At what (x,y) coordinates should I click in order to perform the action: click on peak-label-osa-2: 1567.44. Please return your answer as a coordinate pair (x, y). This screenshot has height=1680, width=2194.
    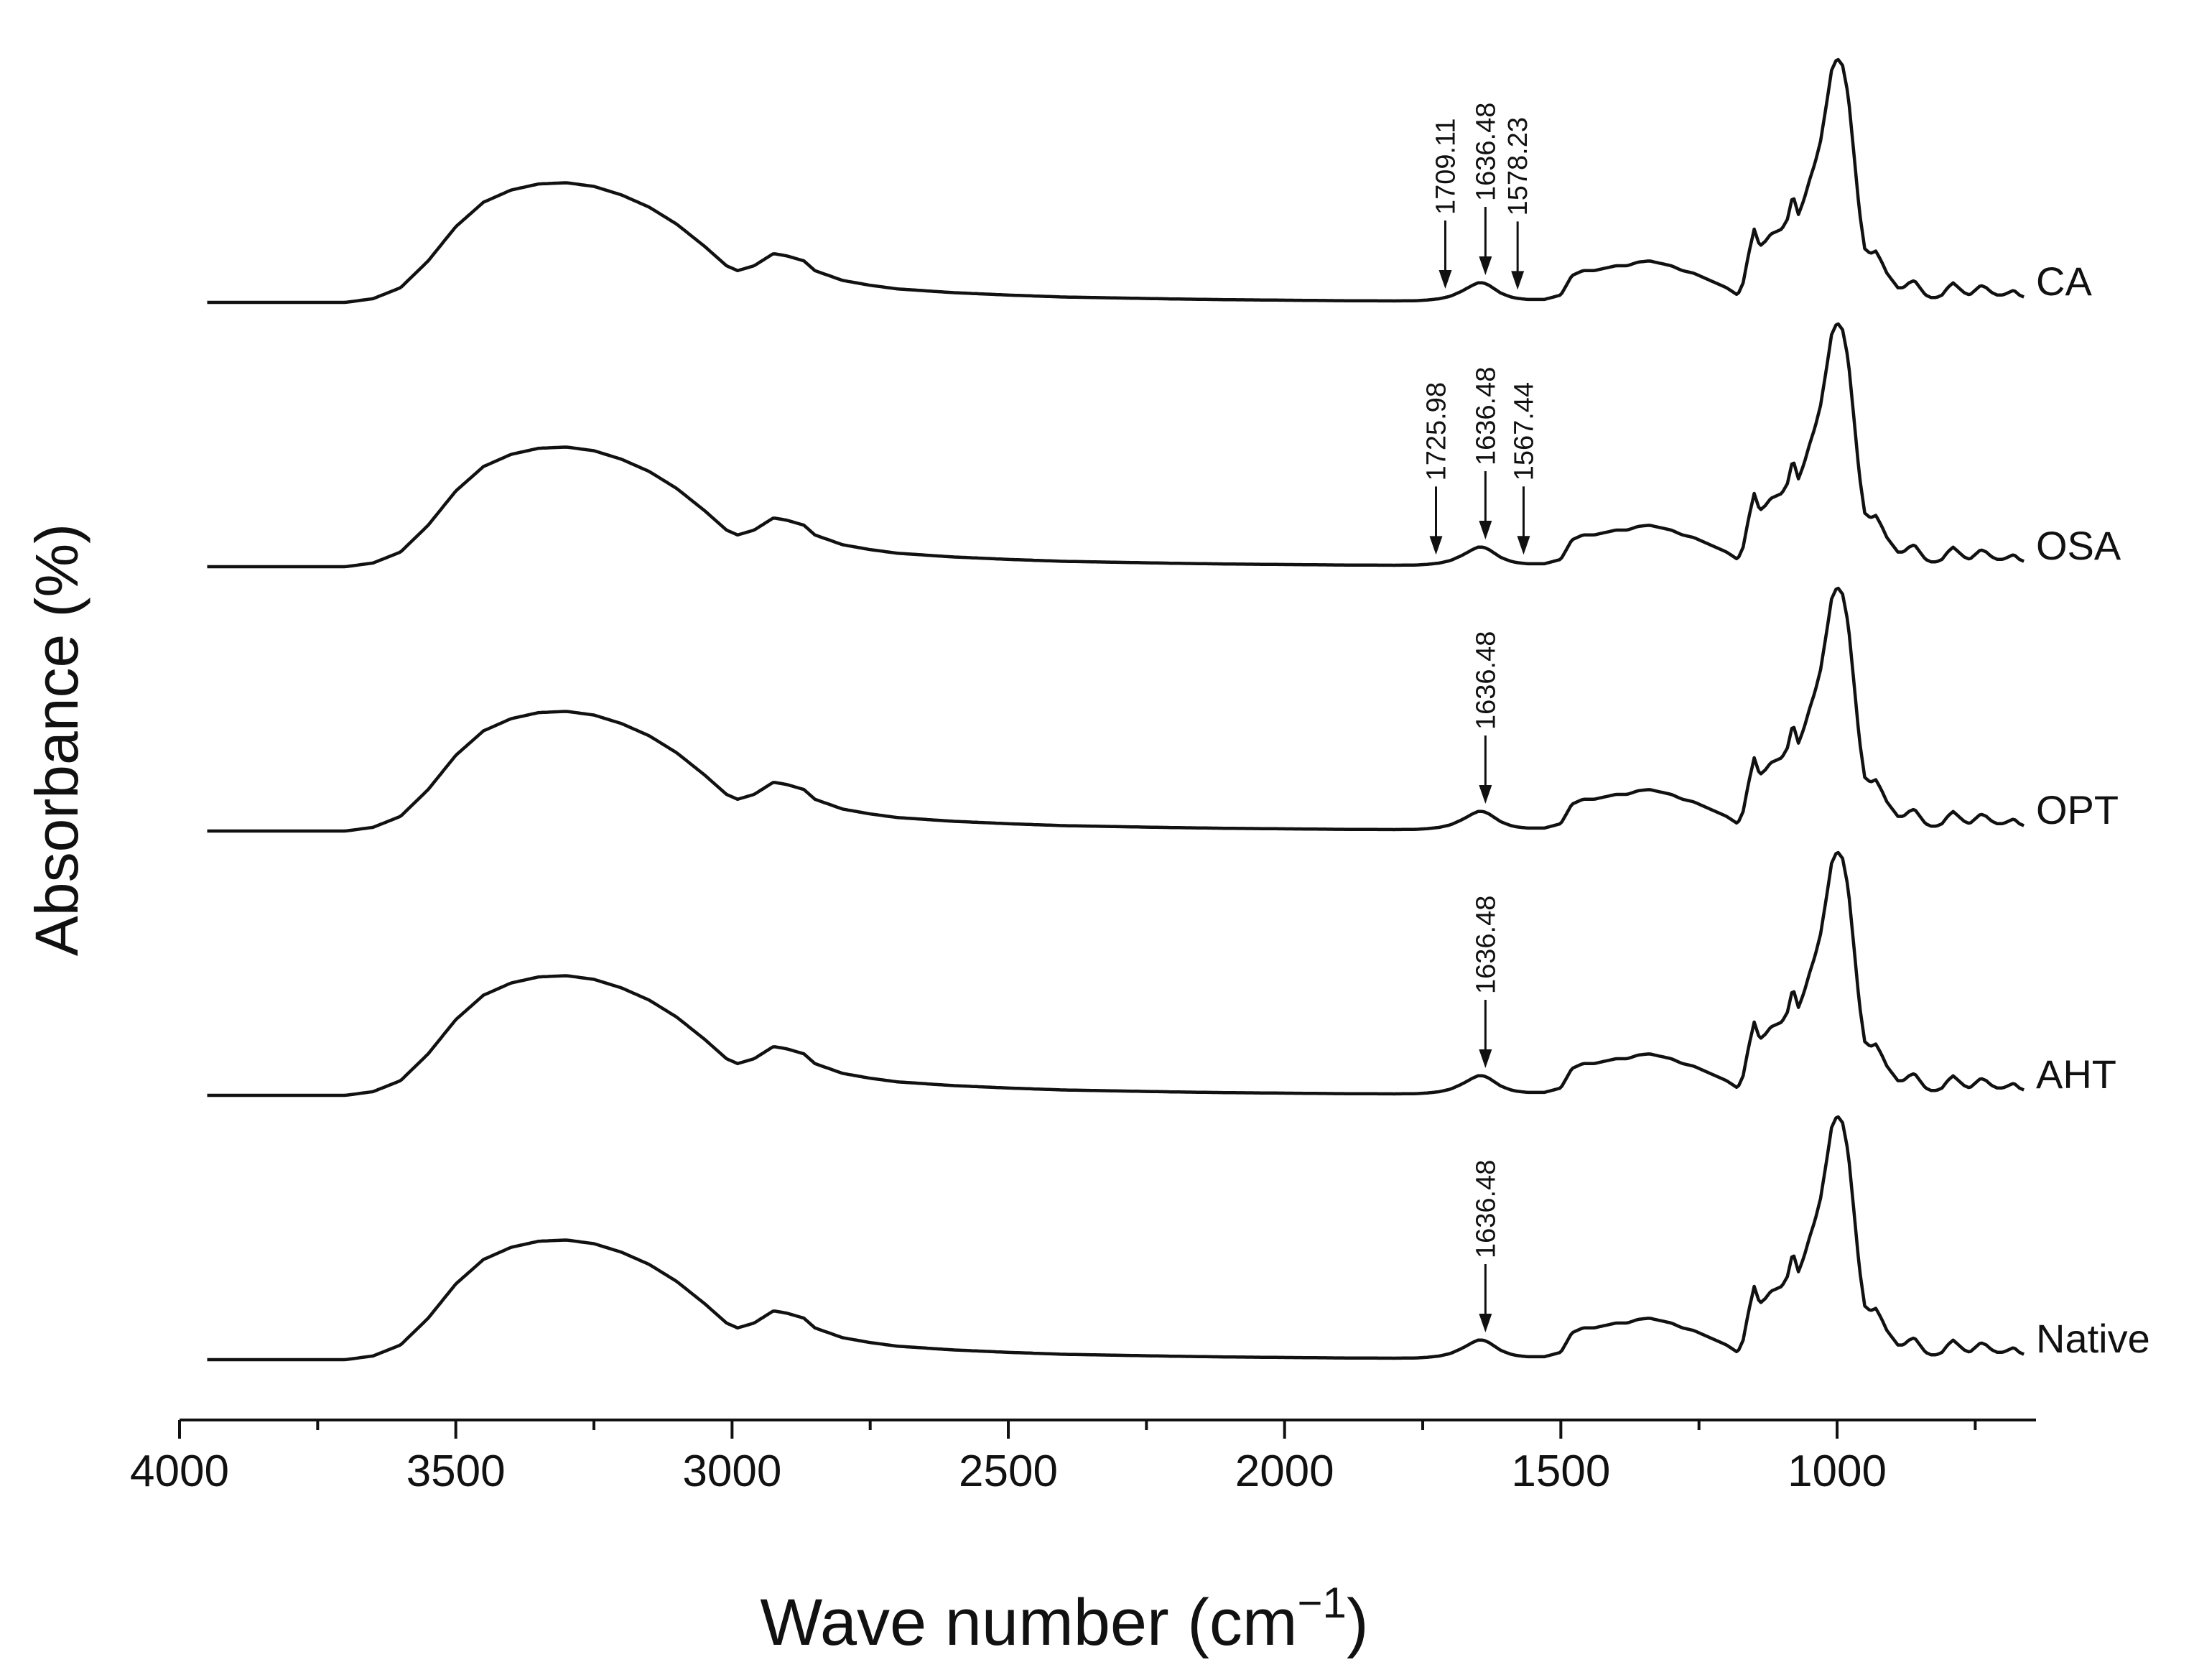
    Looking at the image, I should click on (1524, 431).